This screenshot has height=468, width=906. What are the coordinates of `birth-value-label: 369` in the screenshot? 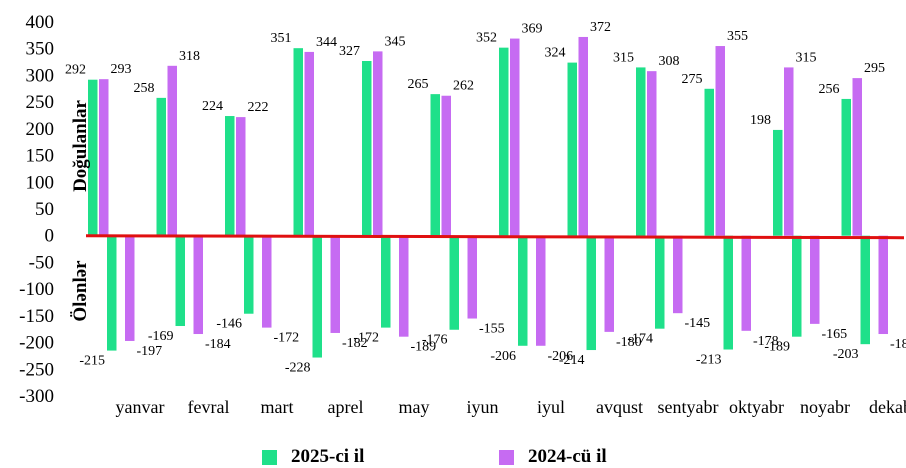 It's located at (532, 29).